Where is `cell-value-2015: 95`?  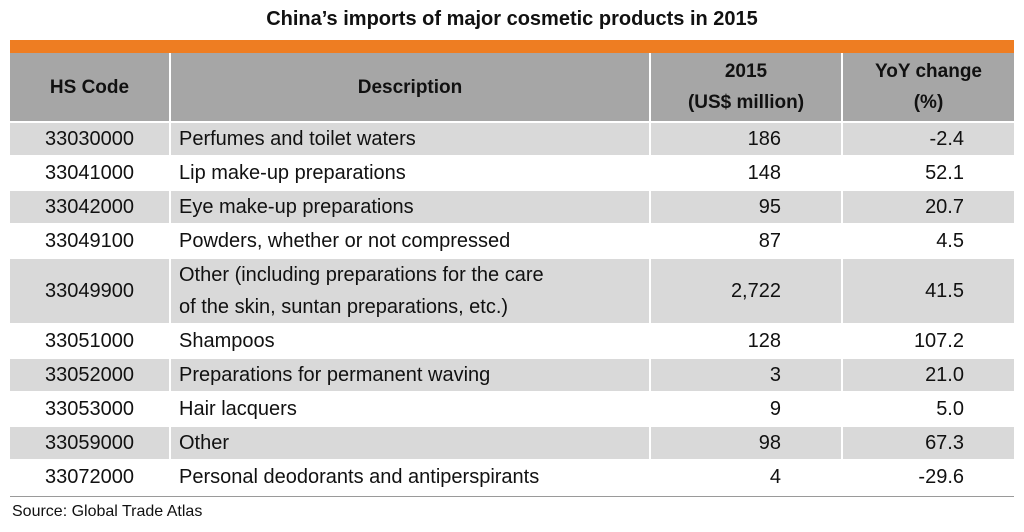
cell-value-2015: 95 is located at coordinates (746, 206).